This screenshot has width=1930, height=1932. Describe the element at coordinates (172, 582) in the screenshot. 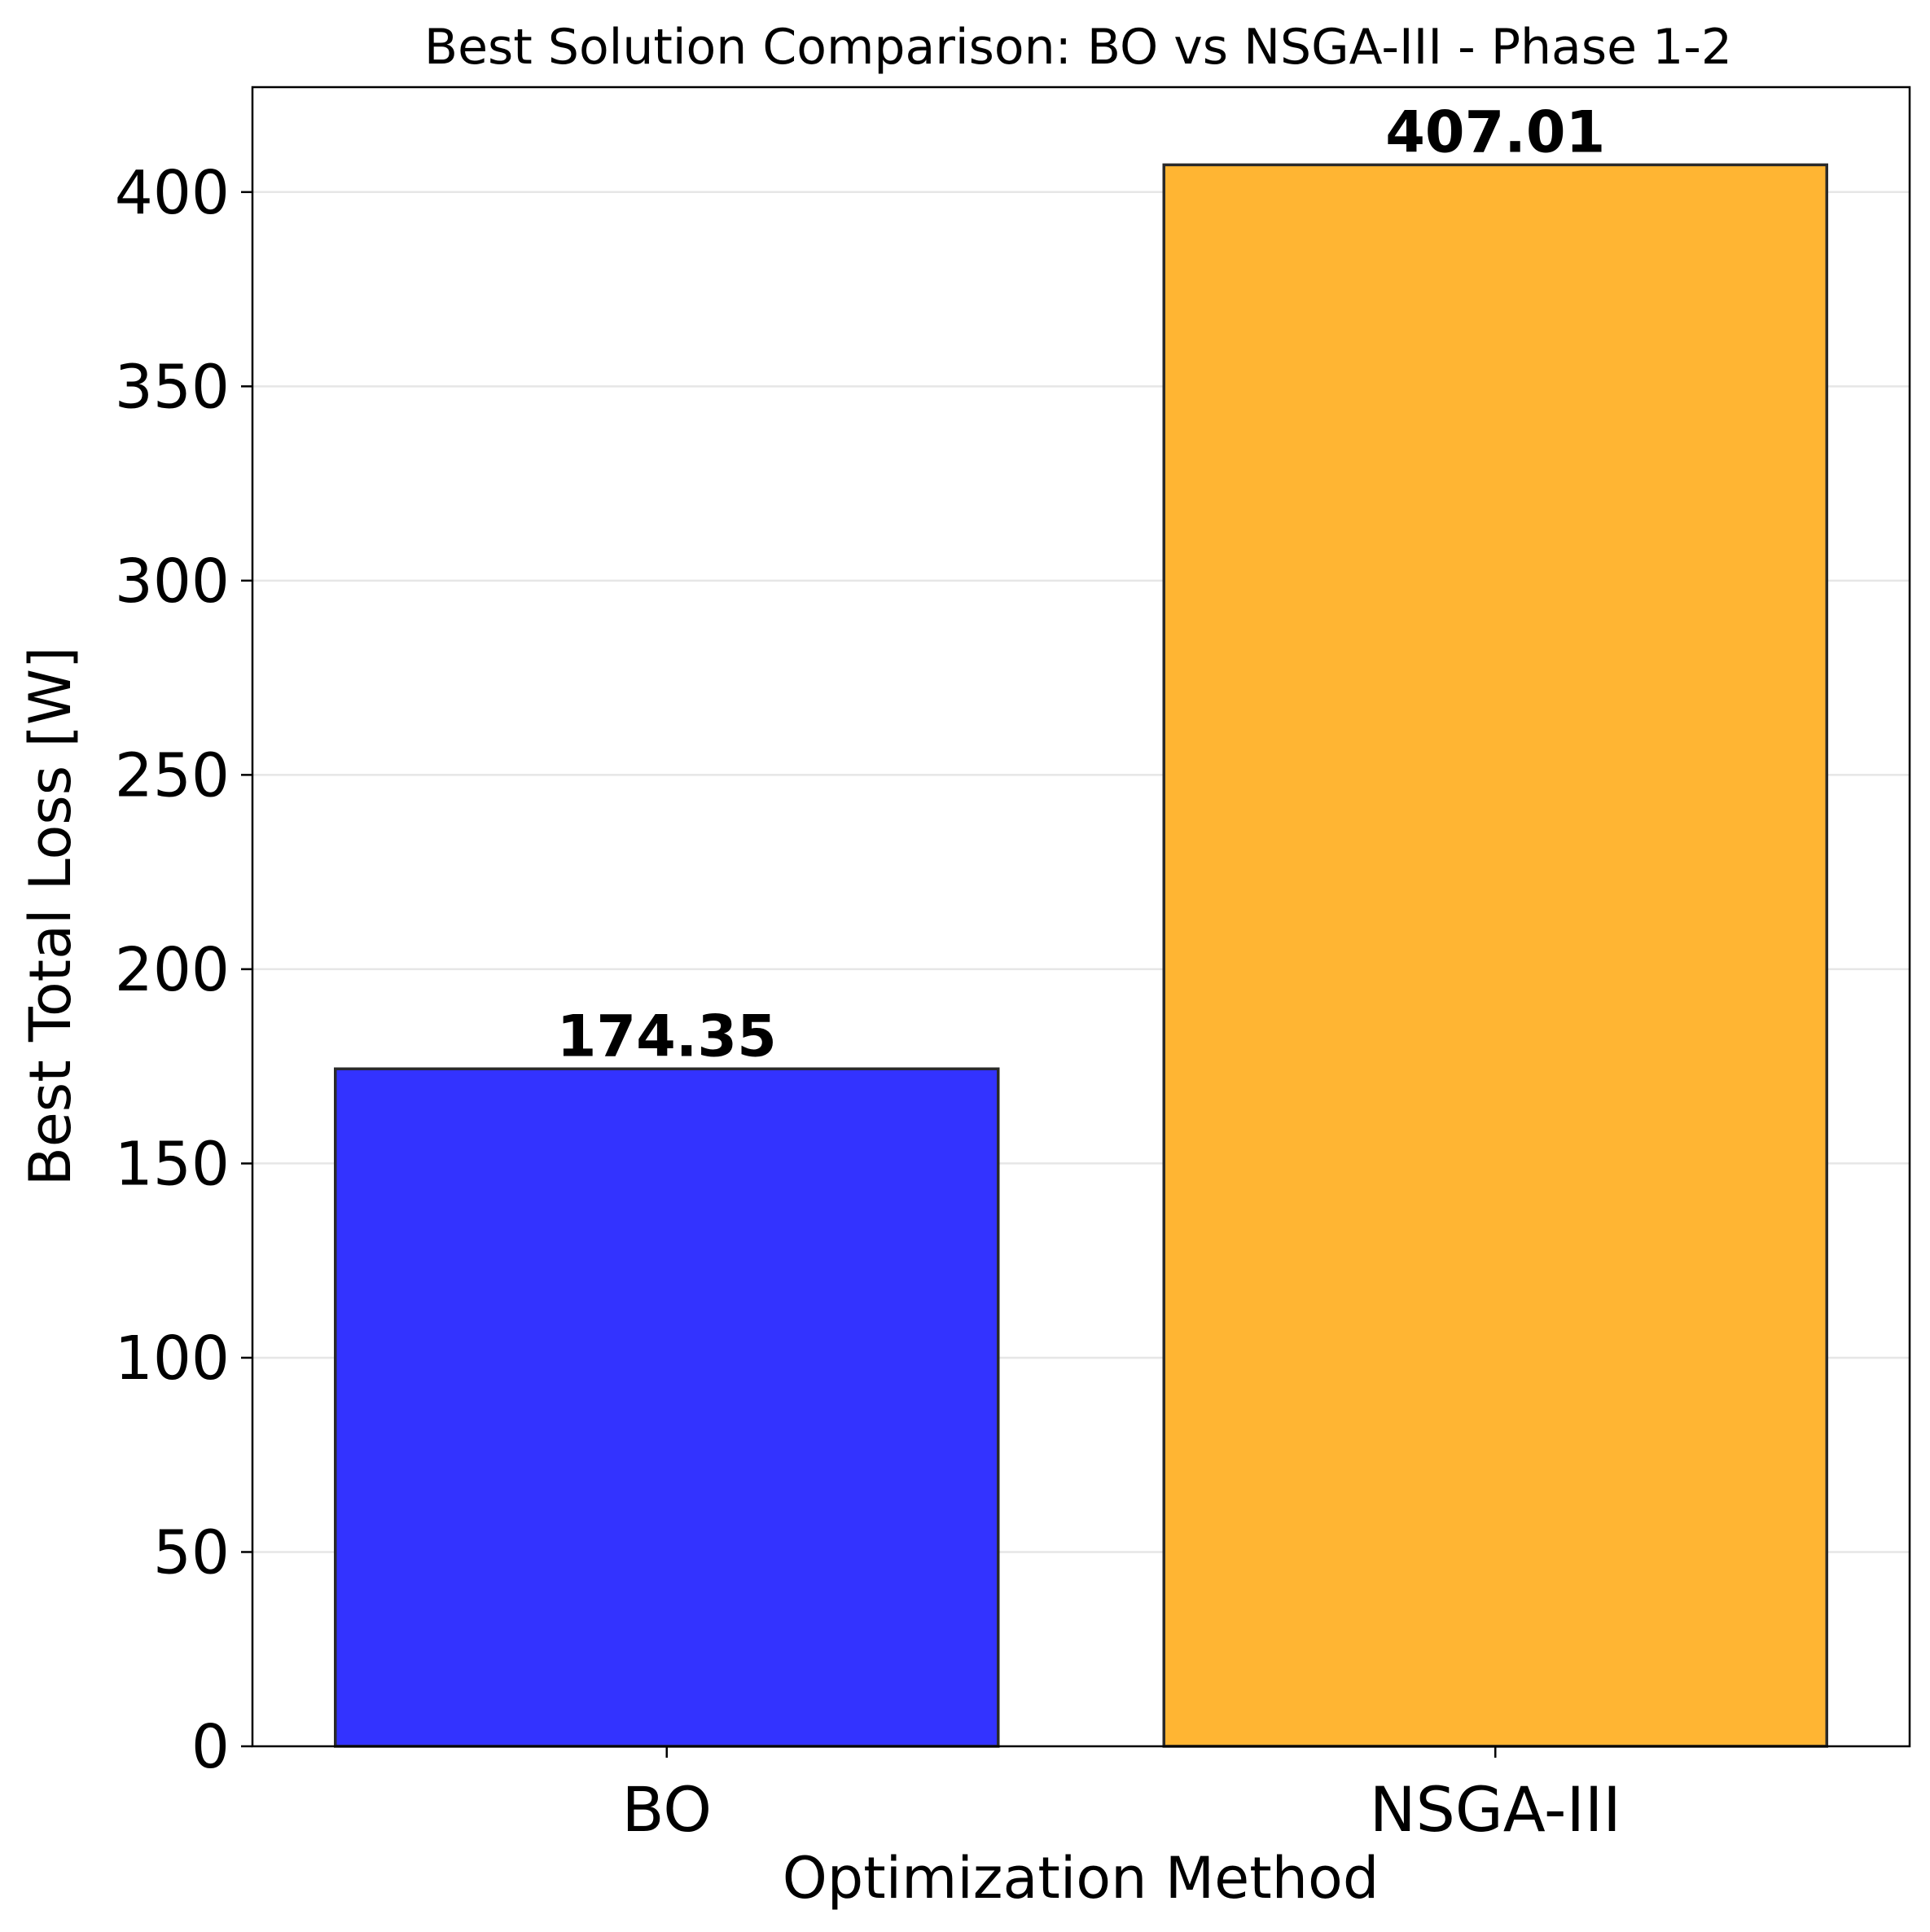

I see `y-tick-label-300: 300` at that location.